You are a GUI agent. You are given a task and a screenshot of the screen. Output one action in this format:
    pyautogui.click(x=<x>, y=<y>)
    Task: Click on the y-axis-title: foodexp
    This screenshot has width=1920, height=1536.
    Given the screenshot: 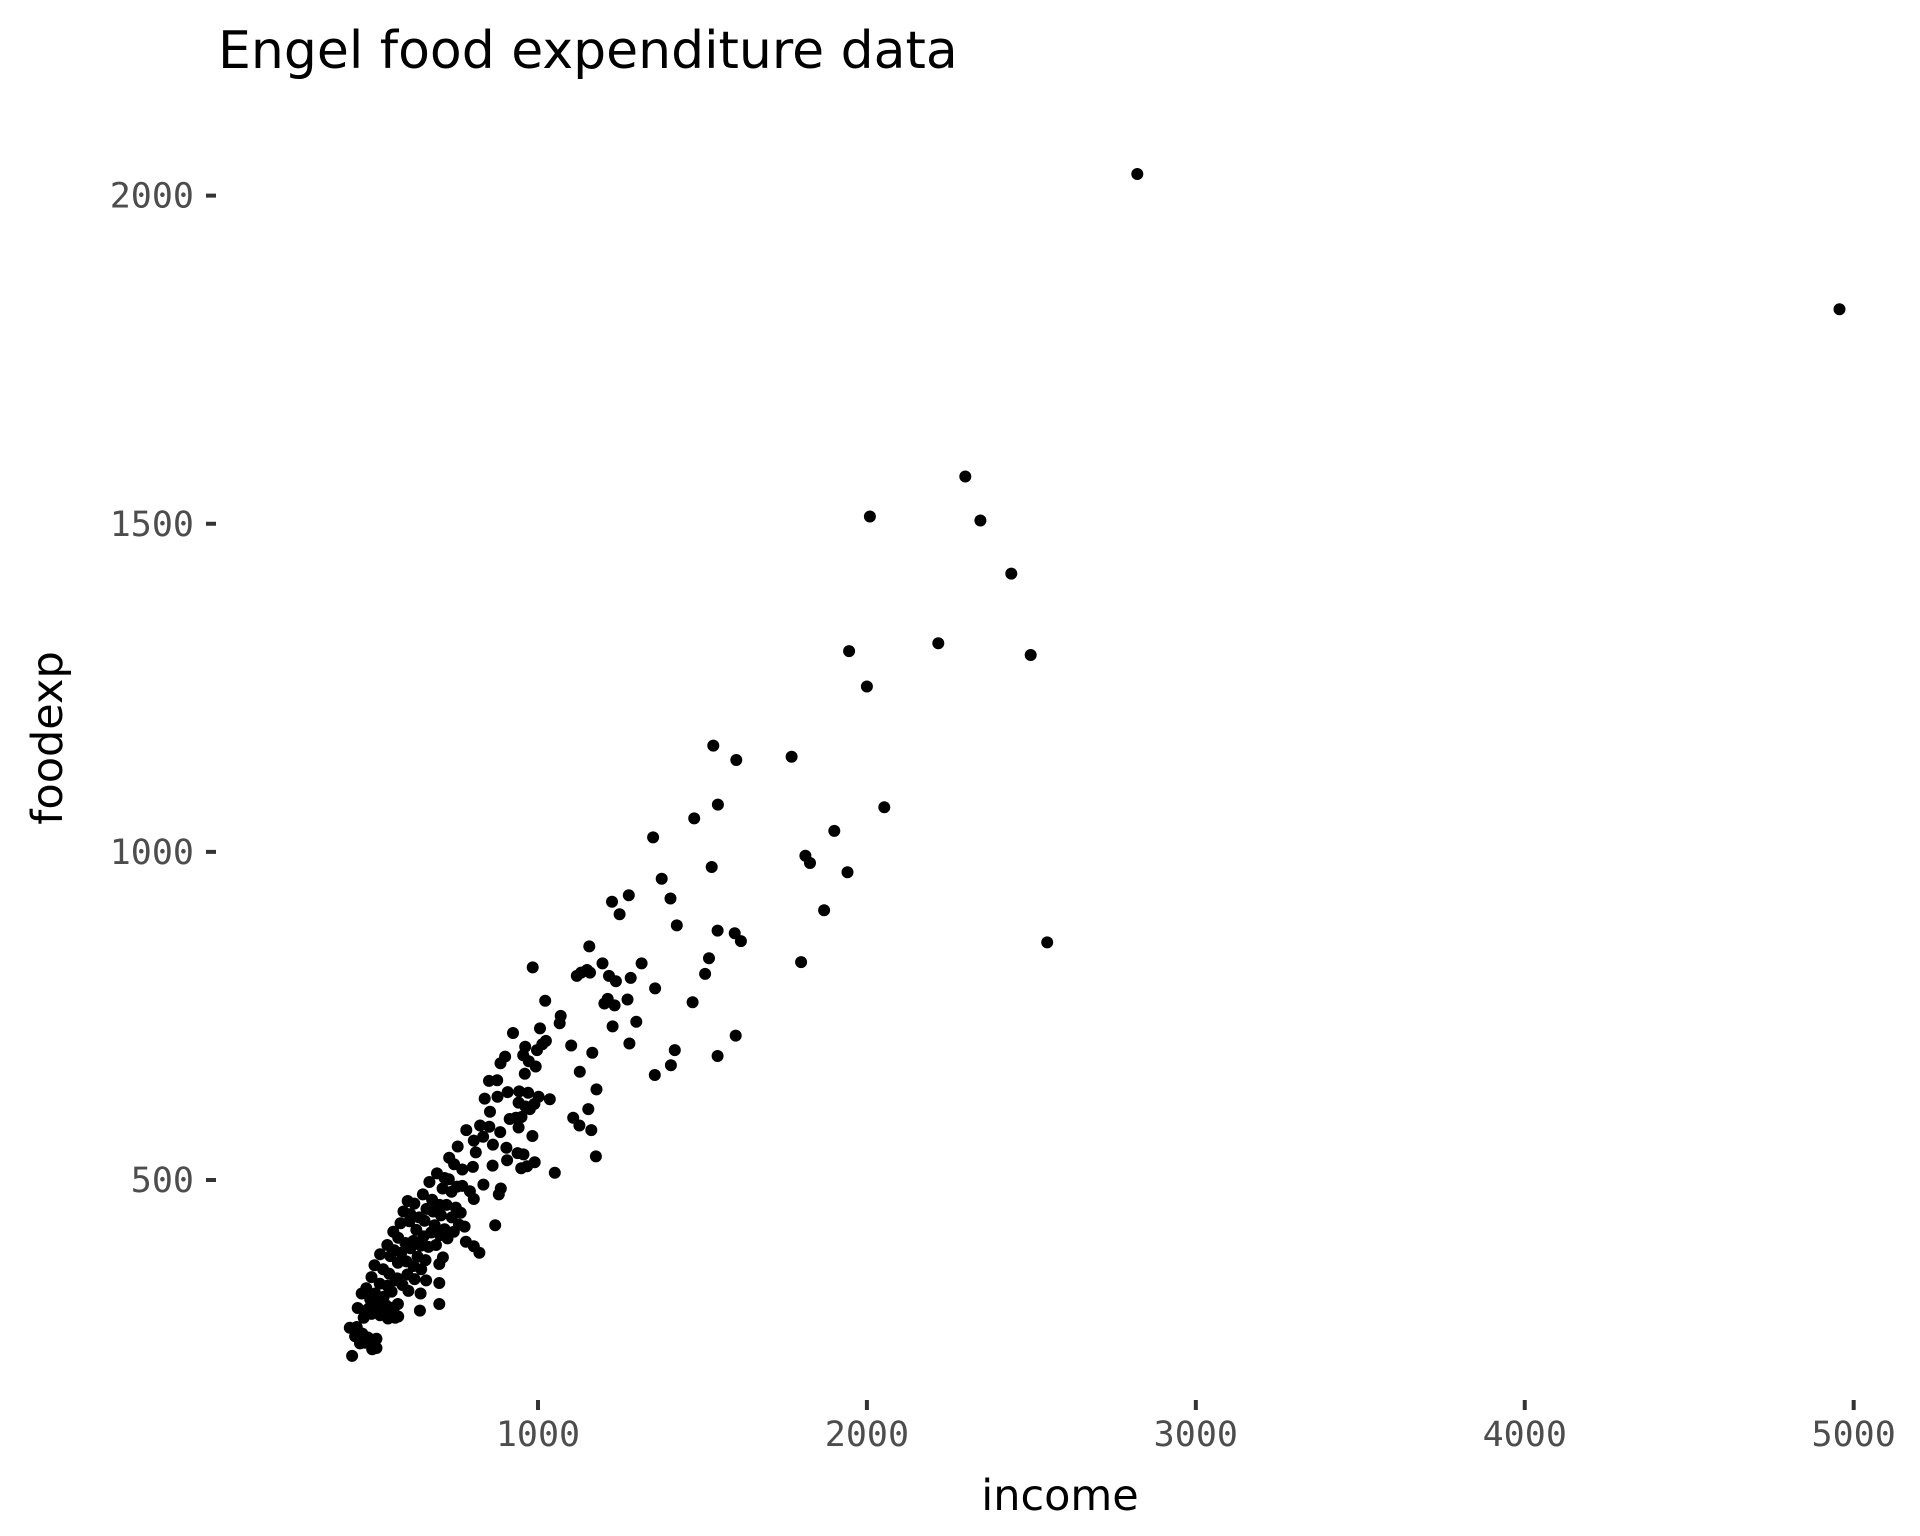 What is the action you would take?
    pyautogui.click(x=48, y=738)
    